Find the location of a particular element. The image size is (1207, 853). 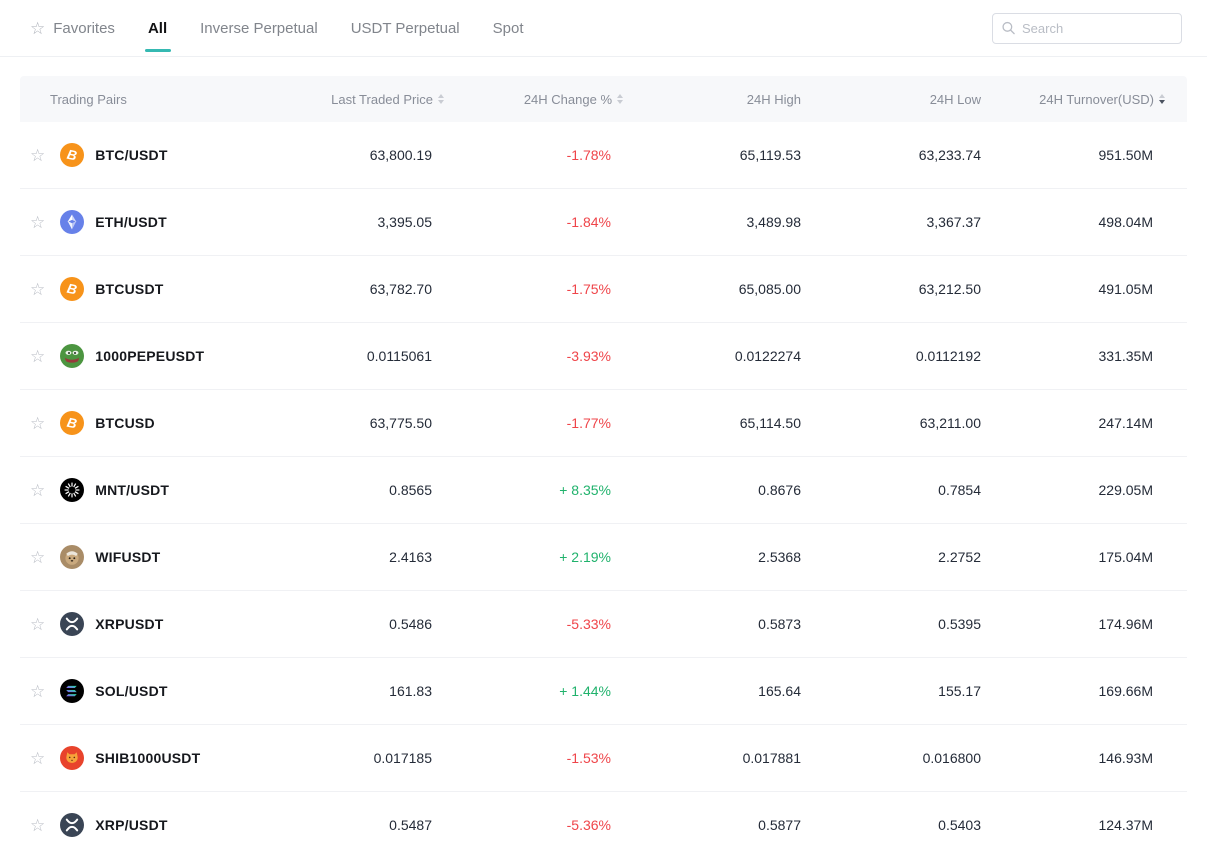

pair-cell: ☆ SHIB1000USDT is located at coordinates (170, 758).